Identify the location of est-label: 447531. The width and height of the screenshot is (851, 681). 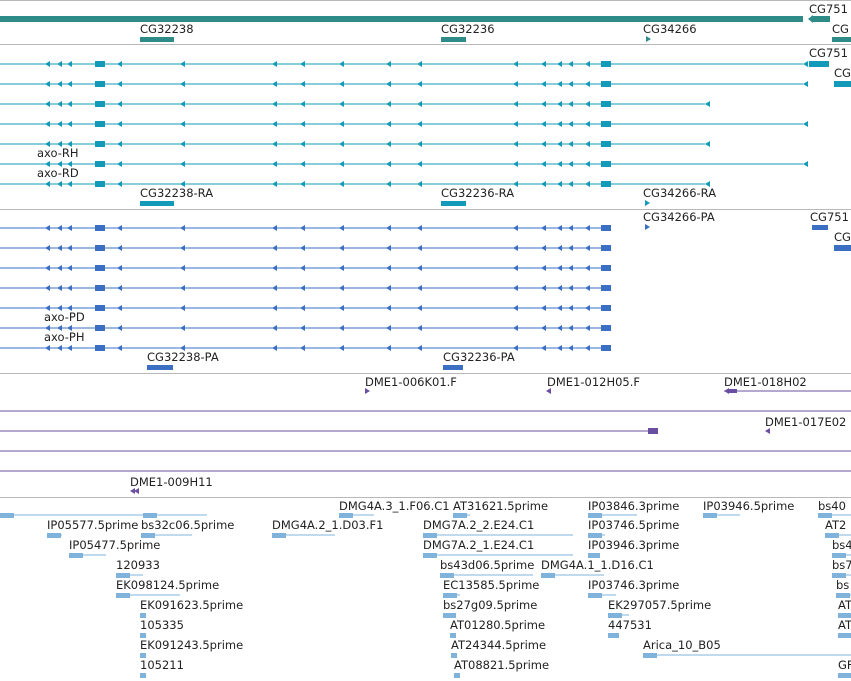
(630, 625).